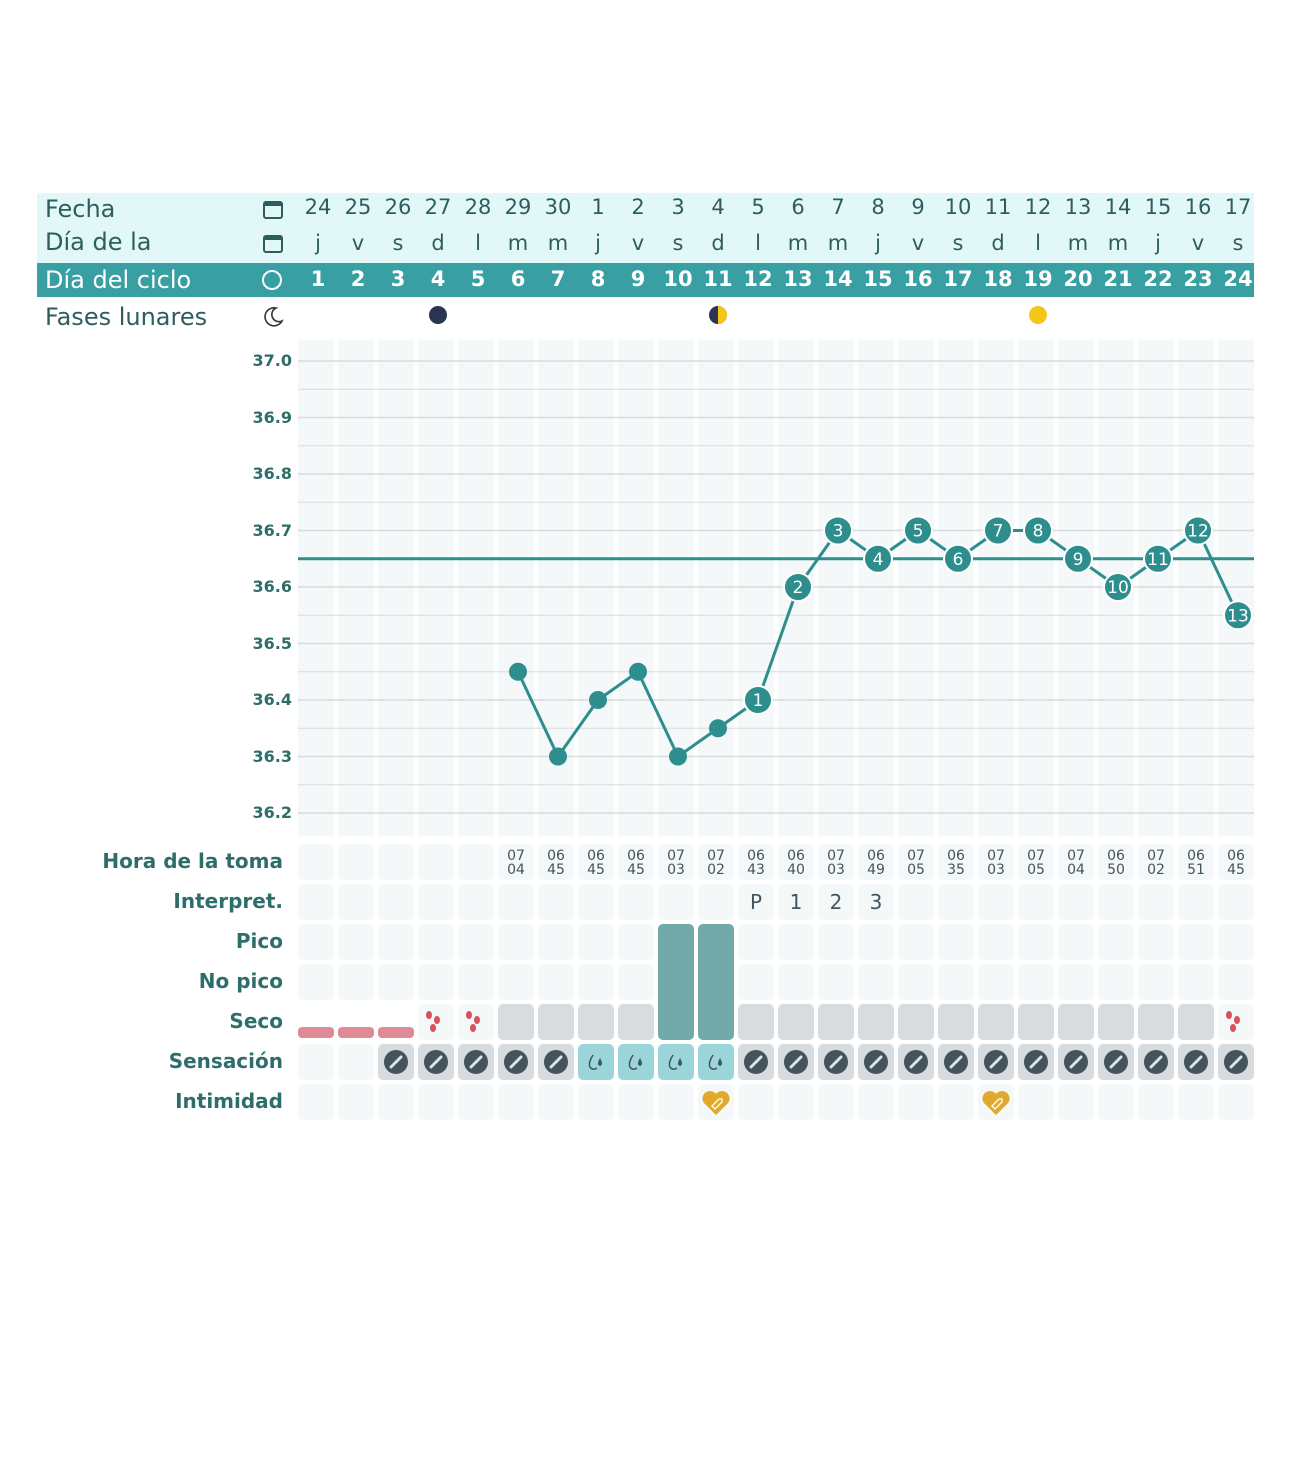  What do you see at coordinates (878, 207) in the screenshot?
I see `date-cell: 8` at bounding box center [878, 207].